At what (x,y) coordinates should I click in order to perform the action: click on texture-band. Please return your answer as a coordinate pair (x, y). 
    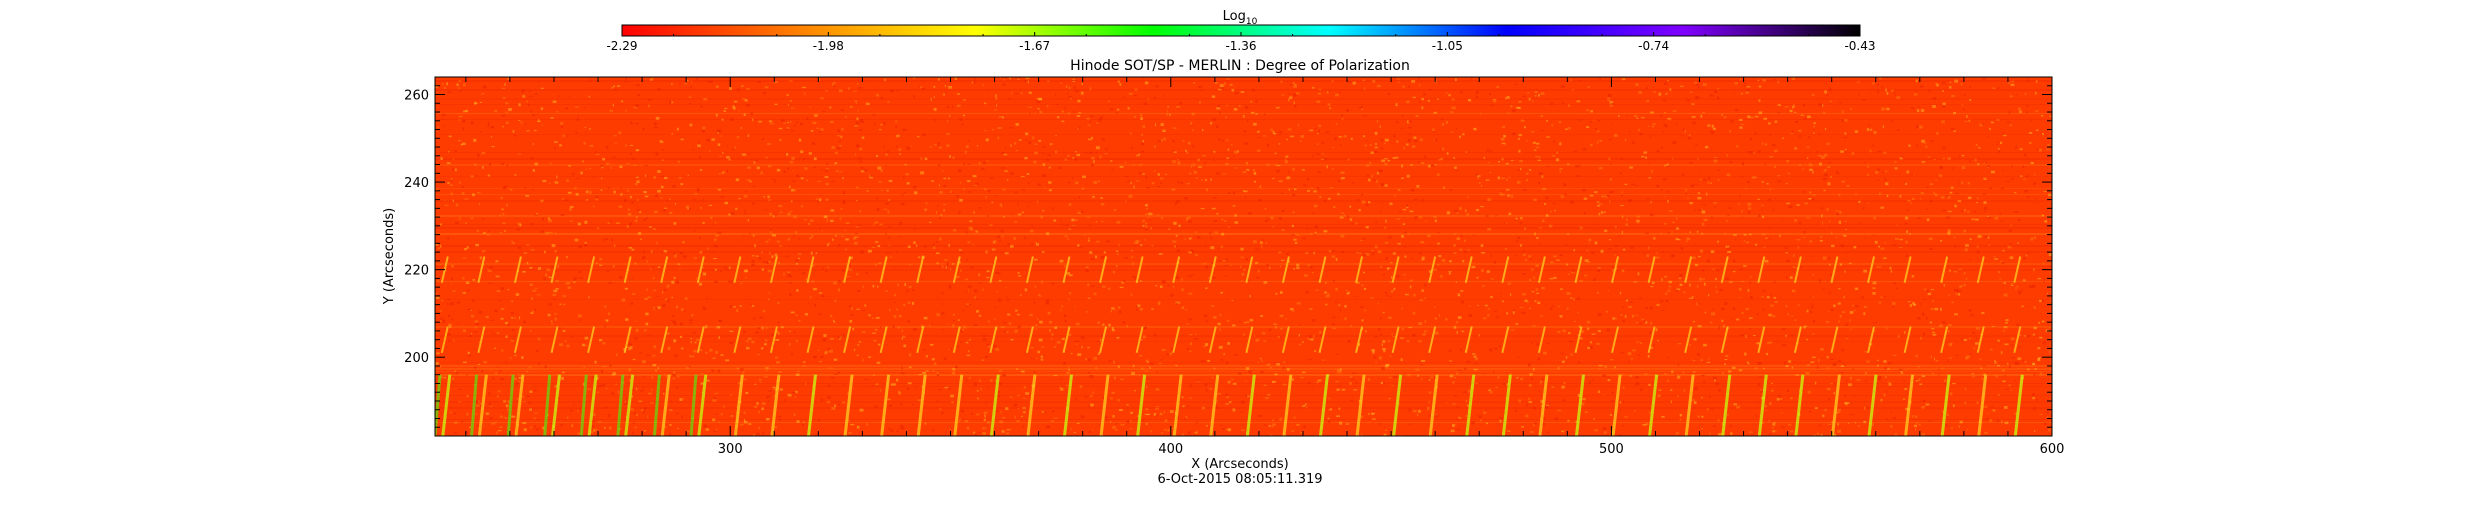
    Looking at the image, I should click on (1243, 201).